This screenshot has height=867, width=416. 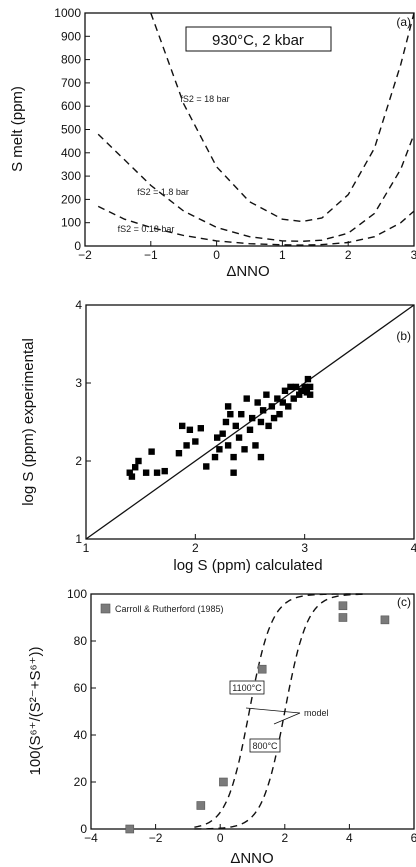 I want to click on panel-b-ytick-label: 3, so click(x=78, y=383).